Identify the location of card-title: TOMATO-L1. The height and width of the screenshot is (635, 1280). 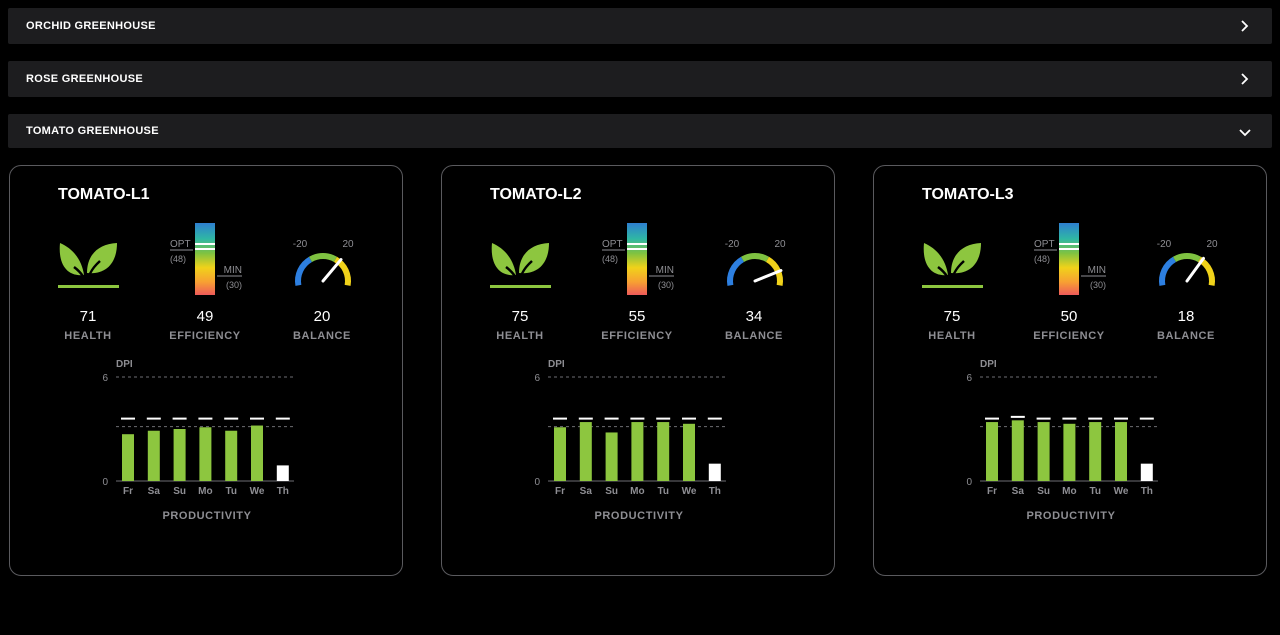
(104, 194).